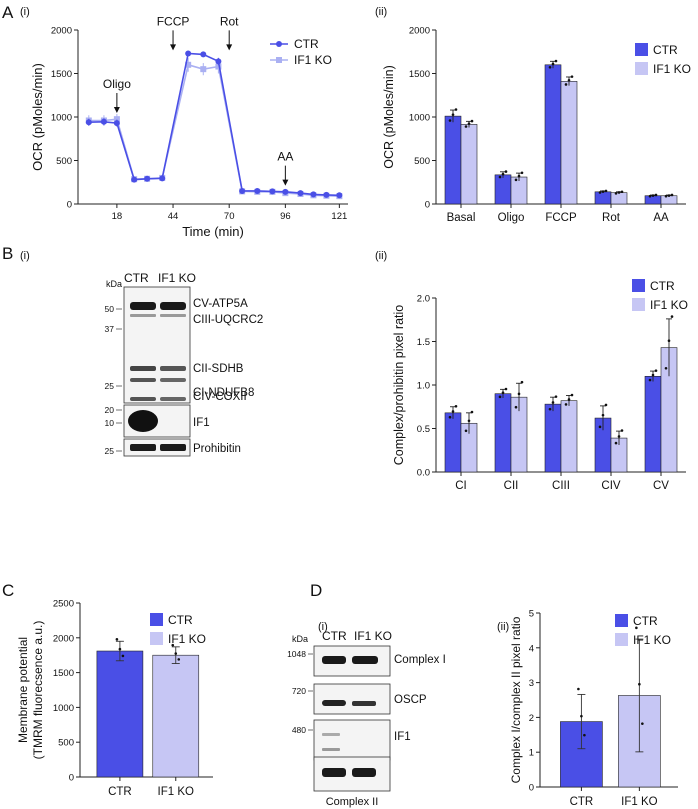  Describe the element at coordinates (621, 639) in the screenshot. I see `d-ii-legend-swatch-ko` at that location.